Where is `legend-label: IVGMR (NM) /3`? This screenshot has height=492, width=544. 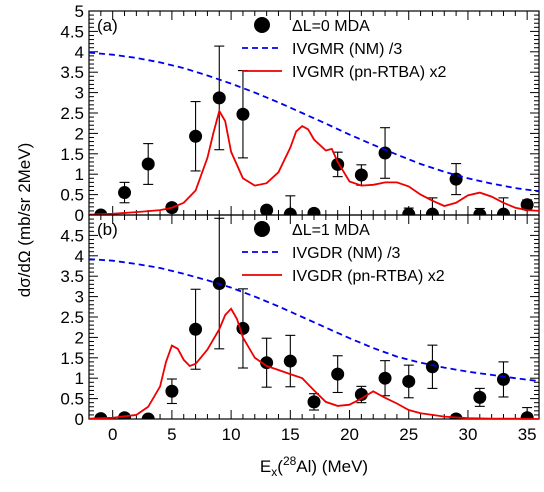
legend-label: IVGMR (NM) /3 is located at coordinates (347, 49).